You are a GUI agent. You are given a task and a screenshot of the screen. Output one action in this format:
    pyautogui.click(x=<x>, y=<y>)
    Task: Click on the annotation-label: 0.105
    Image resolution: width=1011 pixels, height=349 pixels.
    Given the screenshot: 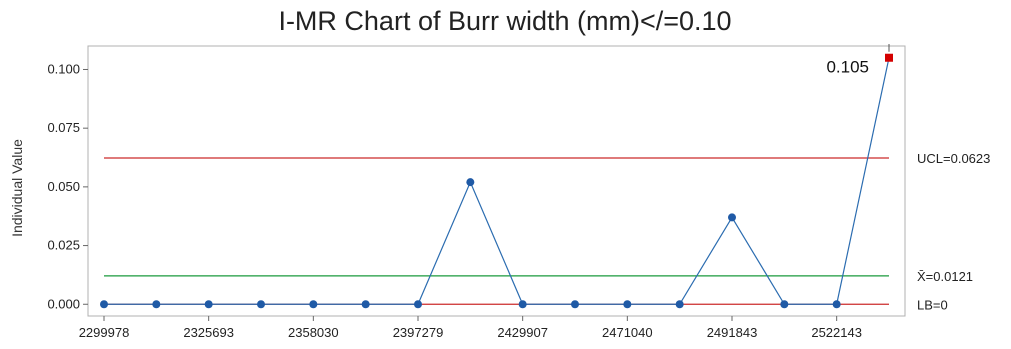 What is the action you would take?
    pyautogui.click(x=847, y=67)
    